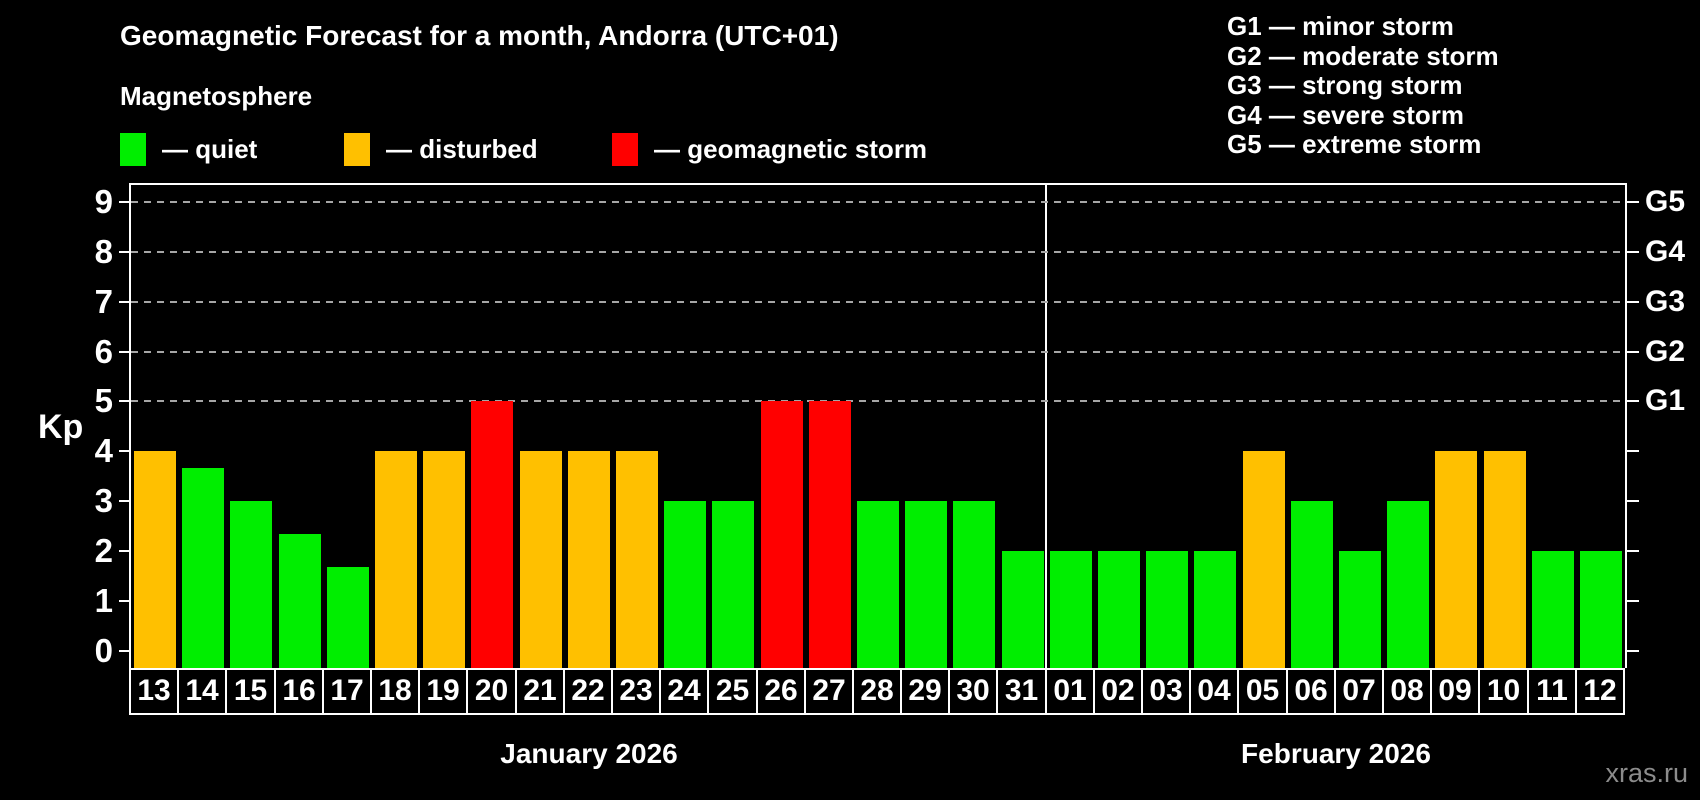  What do you see at coordinates (103, 301) in the screenshot?
I see `y-tick-label-7: 7` at bounding box center [103, 301].